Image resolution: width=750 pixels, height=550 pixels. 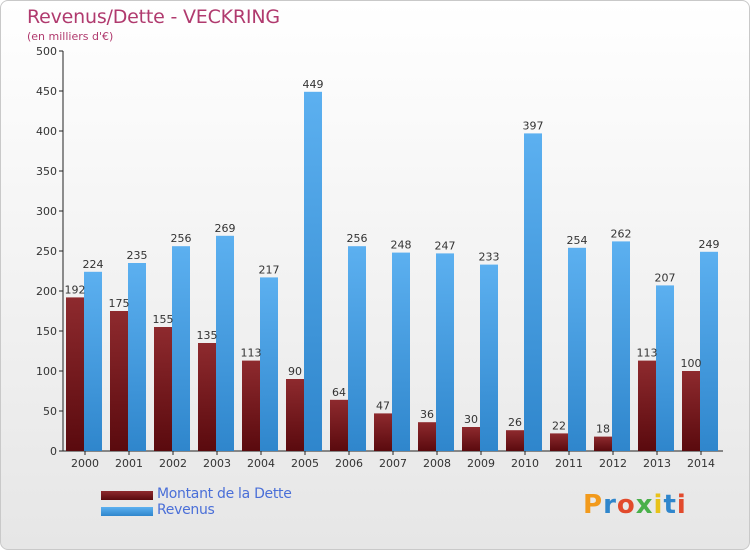 I want to click on data-label-revenue: 235, so click(x=137, y=255).